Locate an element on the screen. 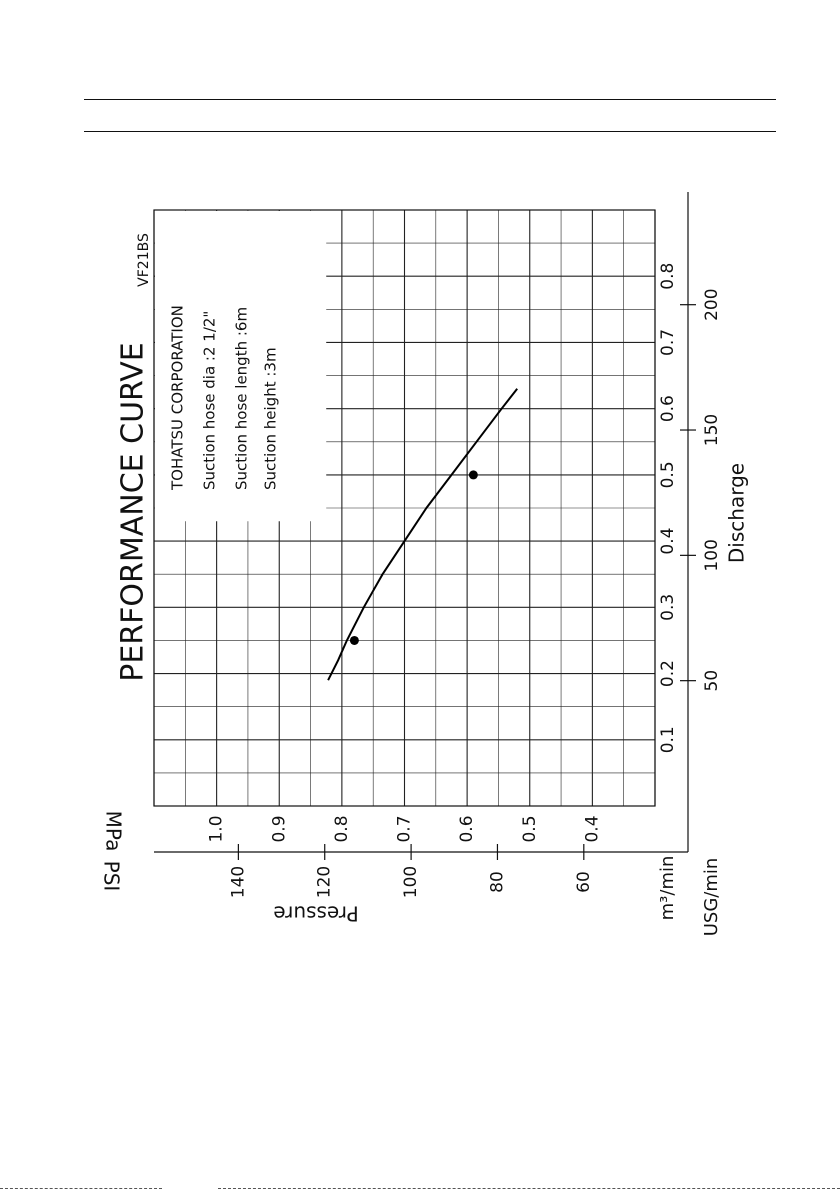 The image size is (840, 1192). bottom-edge-left is located at coordinates (81, 1188).